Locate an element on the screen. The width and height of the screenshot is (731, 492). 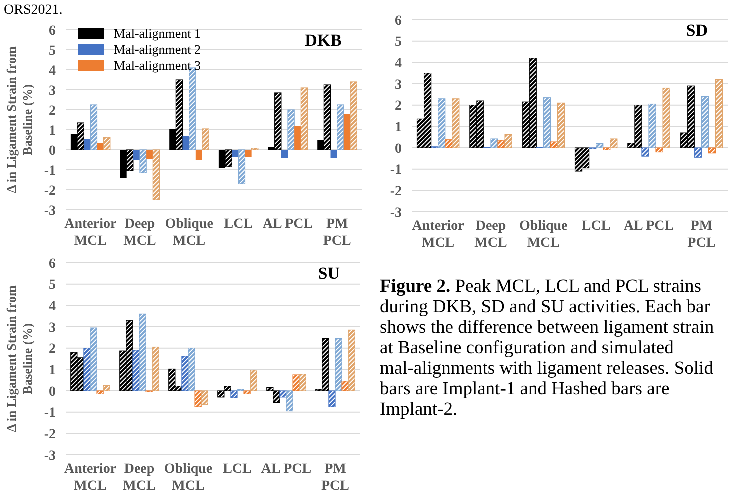
legend-label: Mal-alignment 2 is located at coordinates (158, 49).